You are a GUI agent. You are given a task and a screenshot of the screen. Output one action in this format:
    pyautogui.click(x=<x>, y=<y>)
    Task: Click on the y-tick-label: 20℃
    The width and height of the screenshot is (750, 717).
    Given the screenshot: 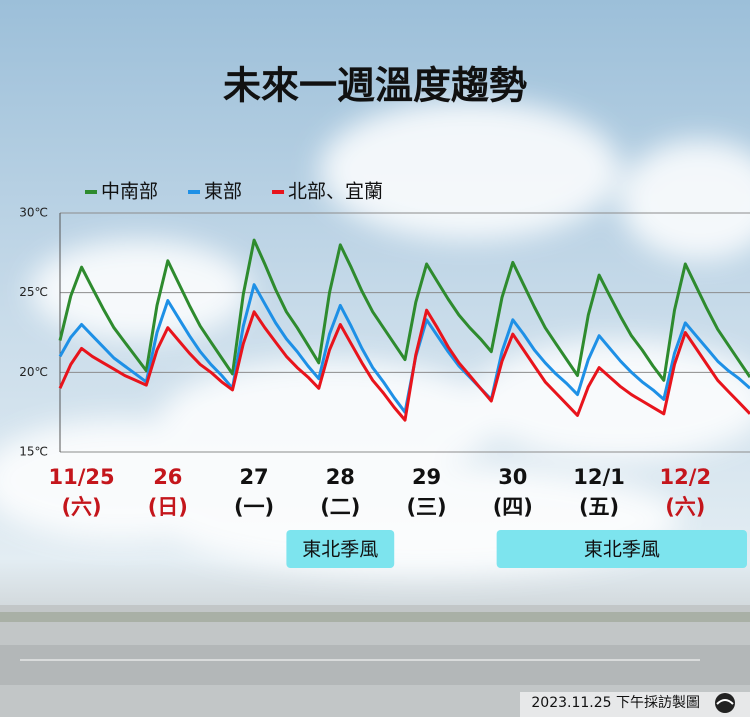 What is the action you would take?
    pyautogui.click(x=33, y=372)
    